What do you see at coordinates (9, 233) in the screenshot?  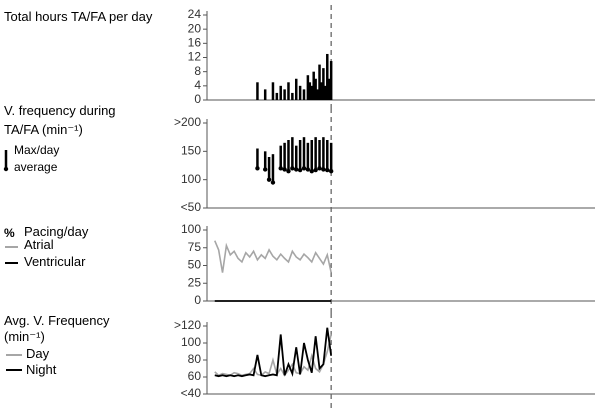 I see `y-label: %` at bounding box center [9, 233].